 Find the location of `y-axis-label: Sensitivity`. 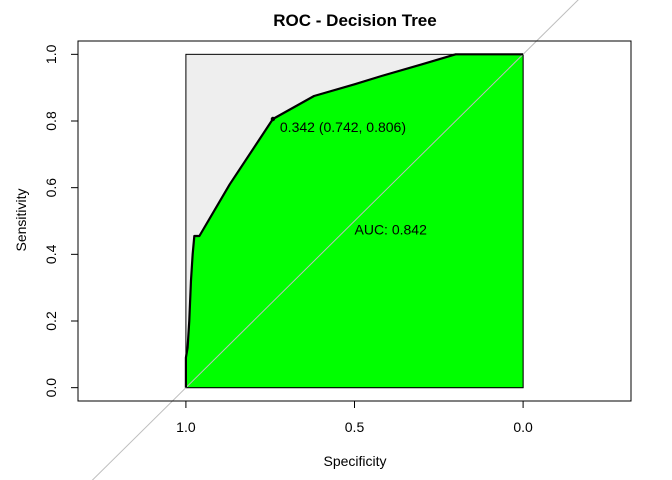

y-axis-label: Sensitivity is located at coordinates (21, 219).